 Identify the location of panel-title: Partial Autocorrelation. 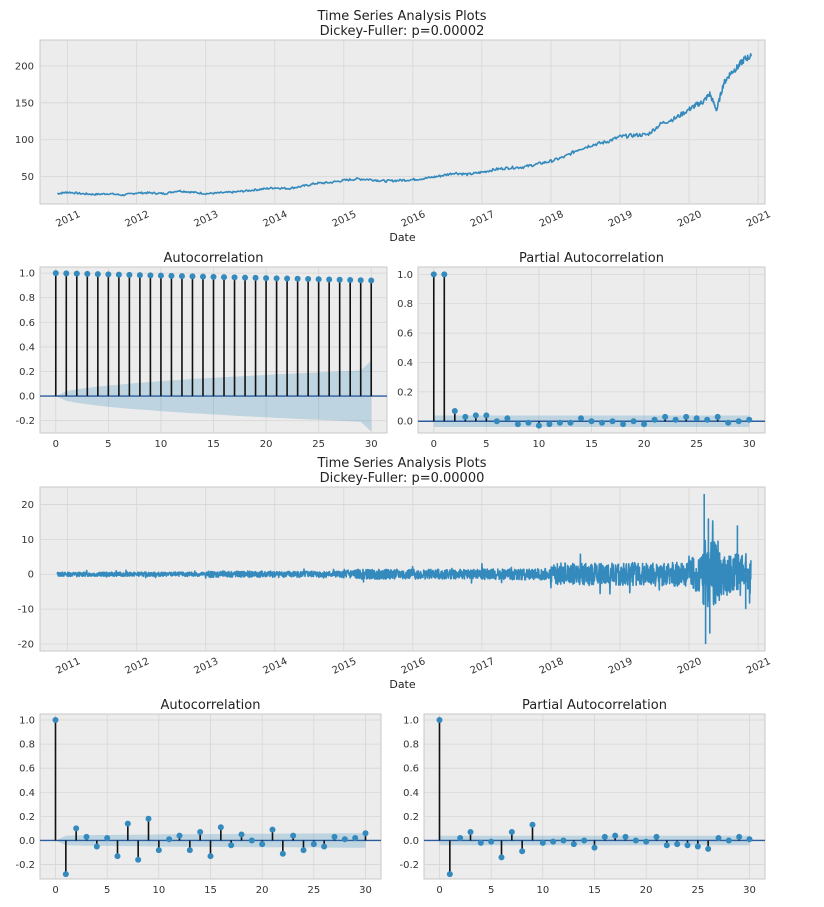
(591, 258).